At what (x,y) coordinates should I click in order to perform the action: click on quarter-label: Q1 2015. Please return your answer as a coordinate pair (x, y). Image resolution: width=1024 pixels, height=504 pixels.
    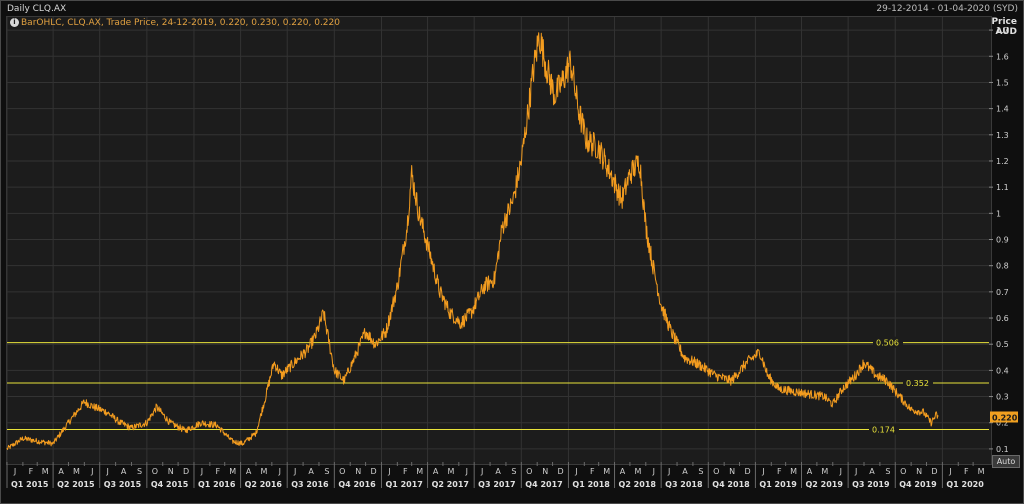
    Looking at the image, I should click on (30, 484).